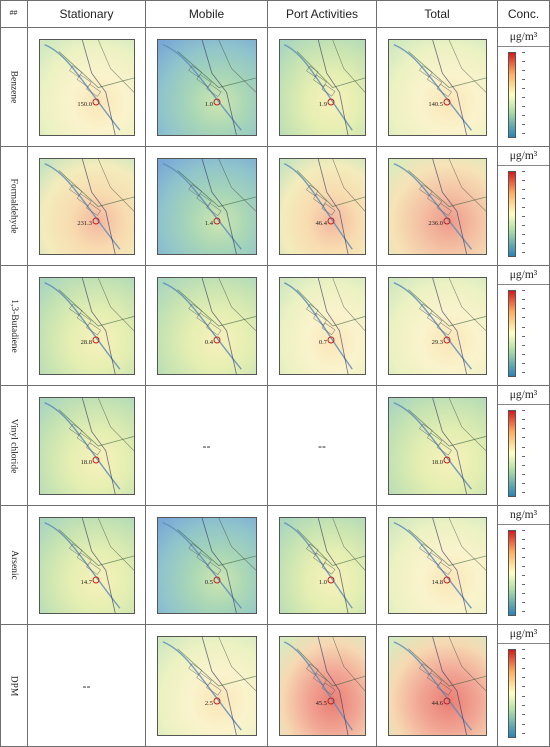 Image resolution: width=550 pixels, height=747 pixels. I want to click on column-header-stationary: Stationary, so click(87, 14).